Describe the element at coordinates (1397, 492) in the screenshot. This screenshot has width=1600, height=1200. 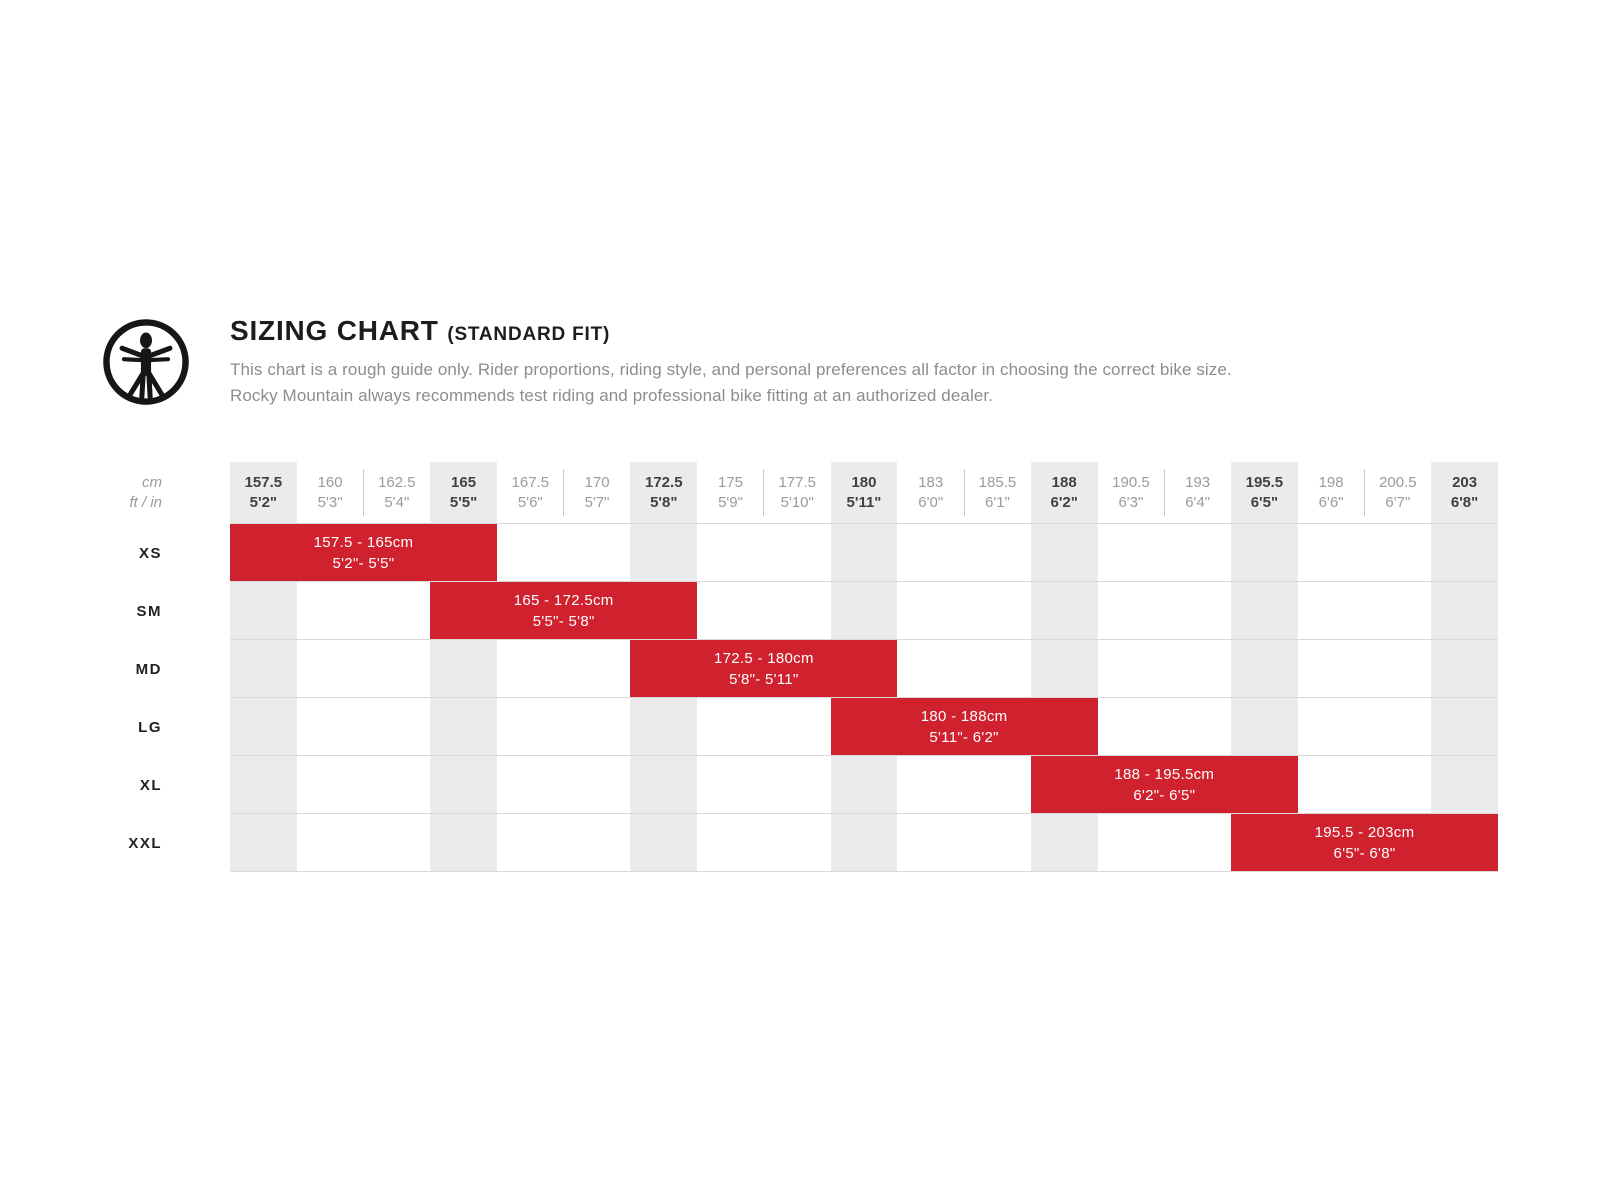
I see `height-tick: 200.5 6'7"` at that location.